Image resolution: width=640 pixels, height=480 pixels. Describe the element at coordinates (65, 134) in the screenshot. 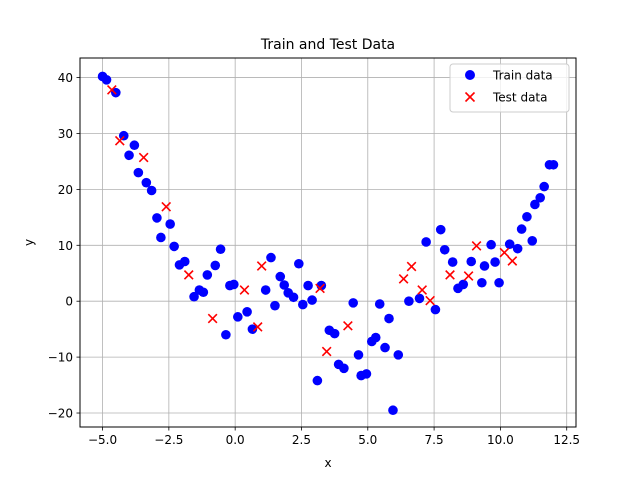

I see `y-tick-label: 30` at that location.